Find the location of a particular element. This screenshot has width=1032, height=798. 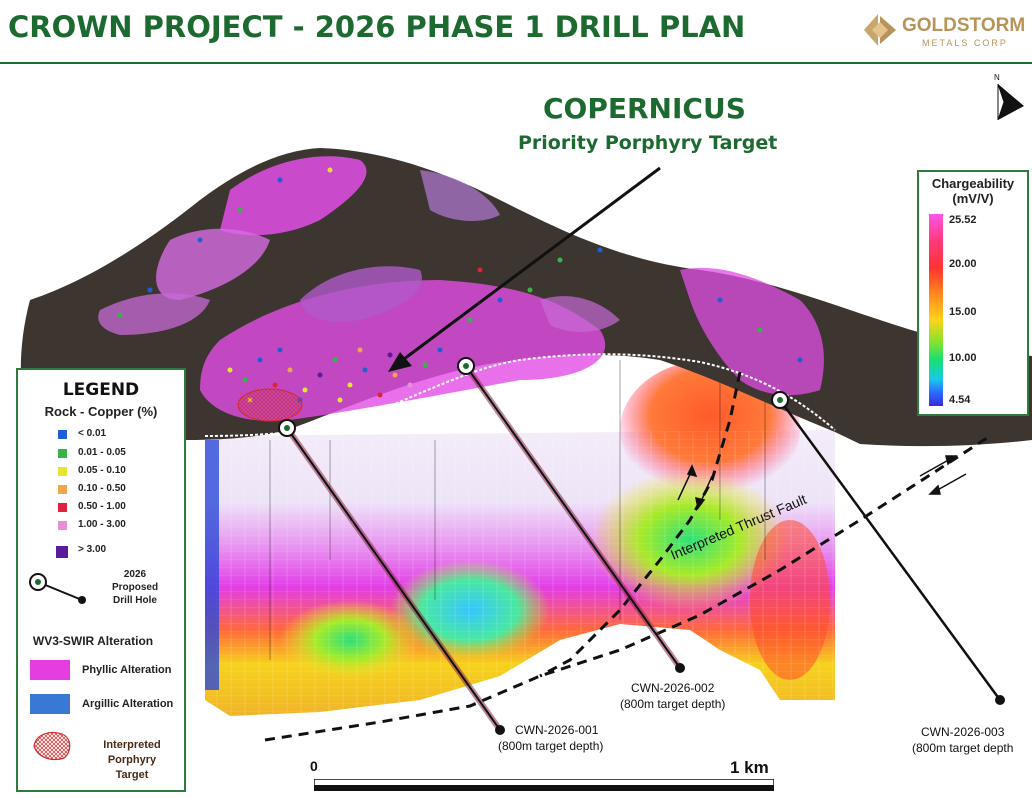

phyllic-label: Phyllic Alteration is located at coordinates (127, 670).